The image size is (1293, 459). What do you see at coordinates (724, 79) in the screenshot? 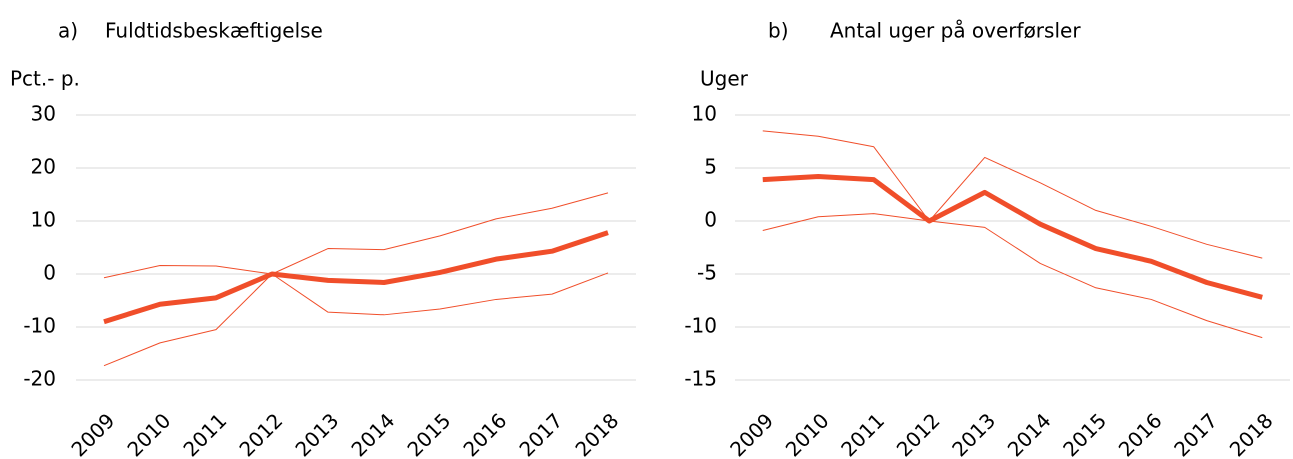
I see `y-axis-label: Uger` at bounding box center [724, 79].